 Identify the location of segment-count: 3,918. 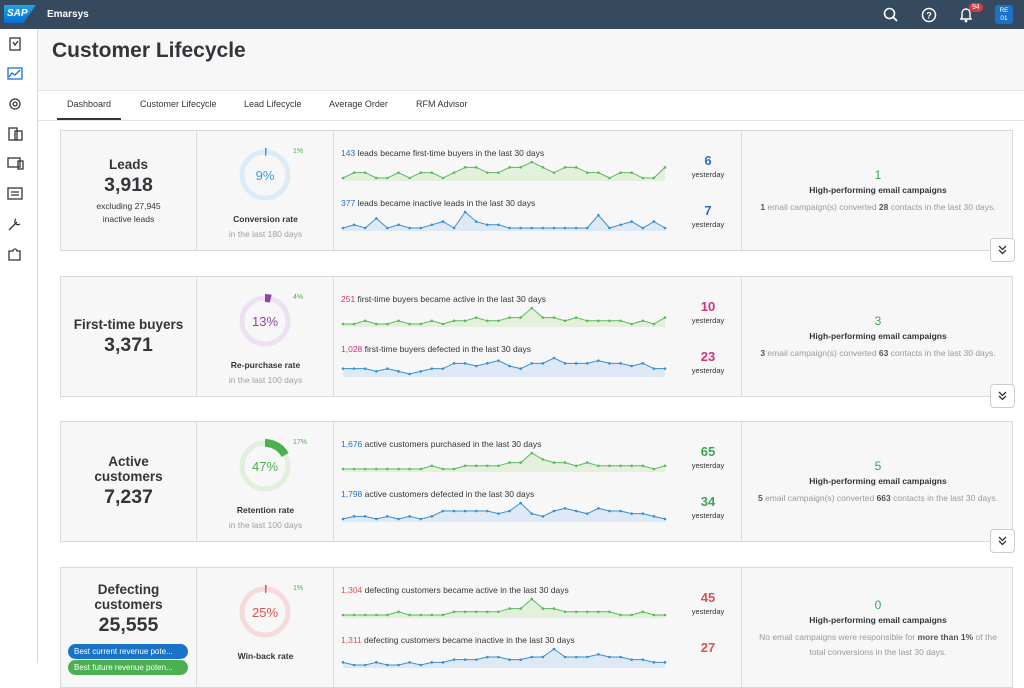
(128, 185).